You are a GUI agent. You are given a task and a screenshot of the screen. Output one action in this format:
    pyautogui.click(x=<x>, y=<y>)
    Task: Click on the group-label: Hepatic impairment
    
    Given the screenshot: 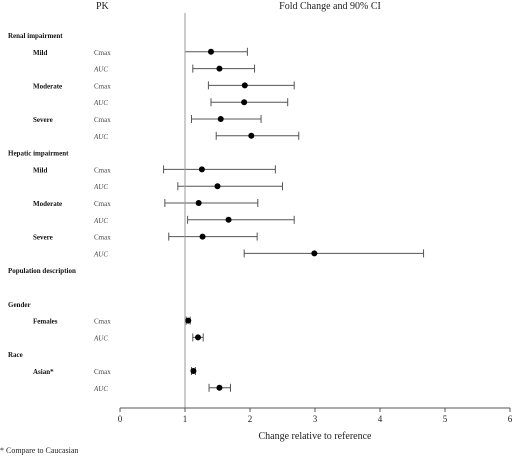 What is the action you would take?
    pyautogui.click(x=38, y=154)
    